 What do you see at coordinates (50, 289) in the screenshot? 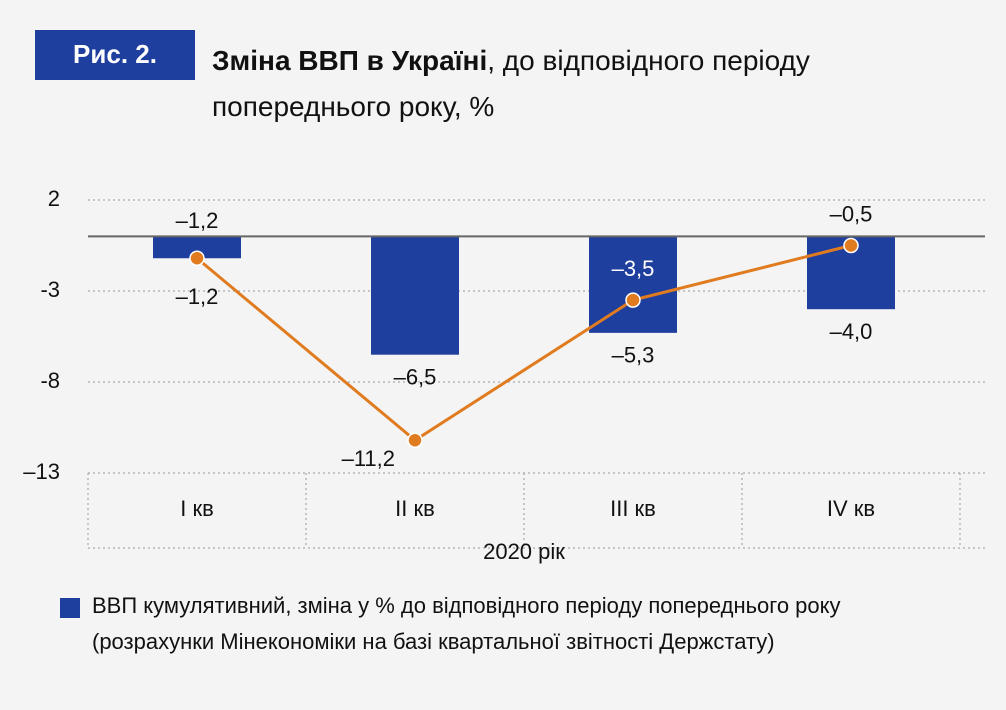
I see `y-tick-label: -3` at bounding box center [50, 289].